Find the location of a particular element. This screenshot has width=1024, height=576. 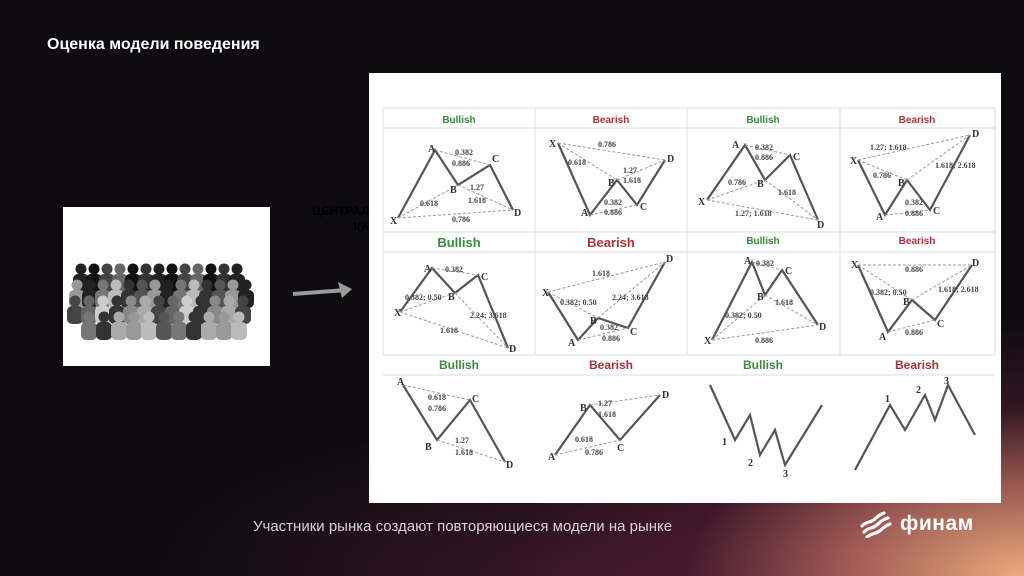

ratio-label: 1.27; 1.618 is located at coordinates (753, 213).